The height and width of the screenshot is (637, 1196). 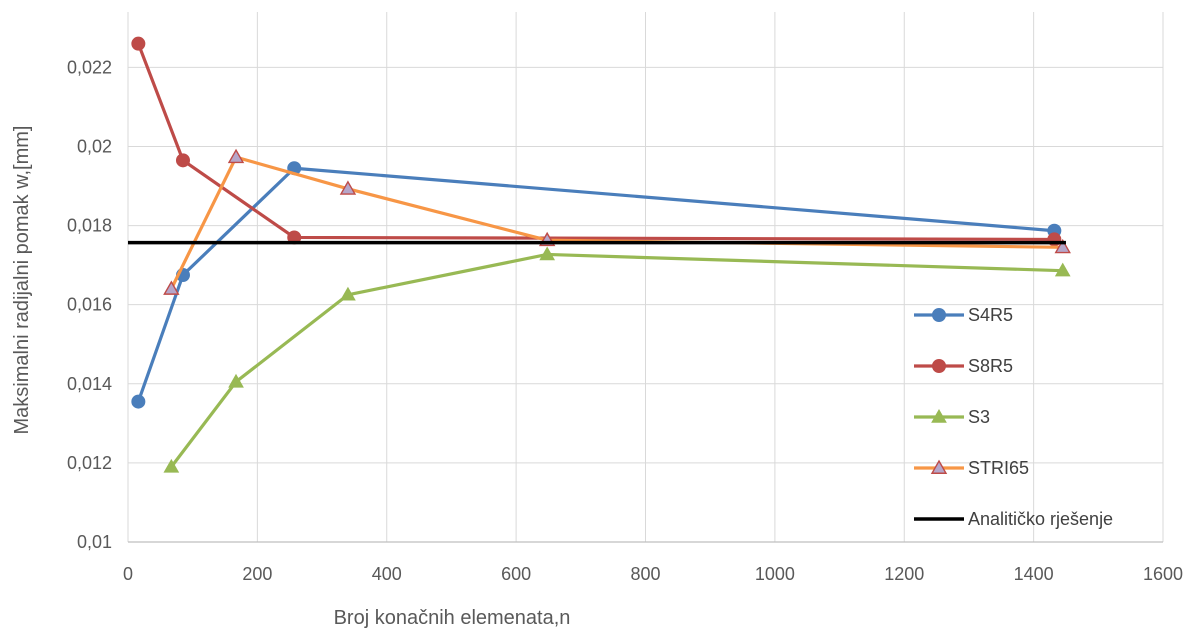 I want to click on y-axis-title: Maksimalni radijalni pomak w,[mm], so click(x=22, y=280).